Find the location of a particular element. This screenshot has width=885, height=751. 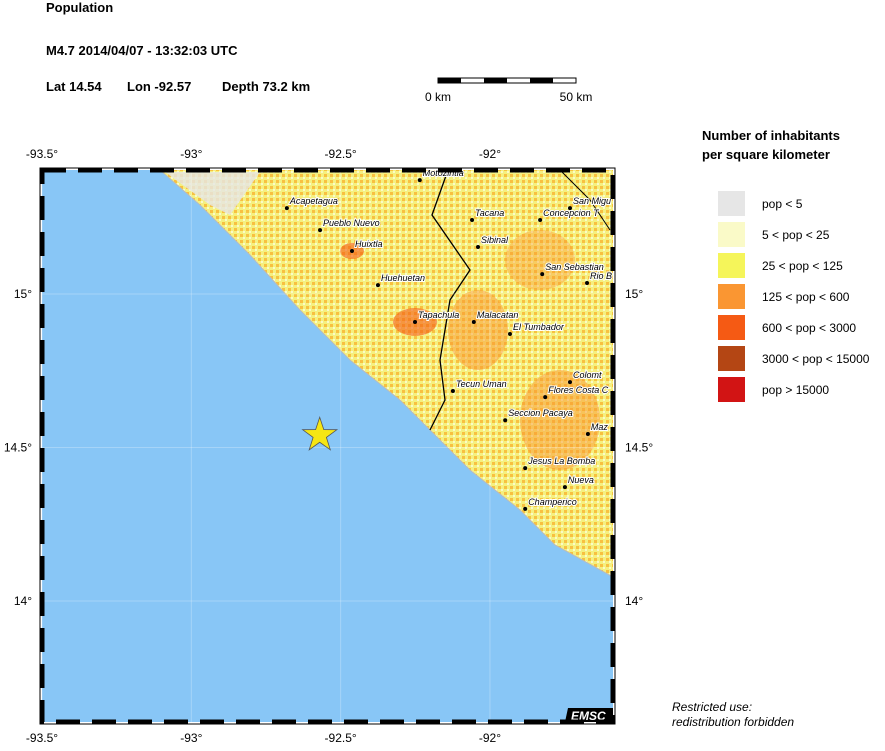

city-label: Seccion Pacaya is located at coordinates (540, 413).